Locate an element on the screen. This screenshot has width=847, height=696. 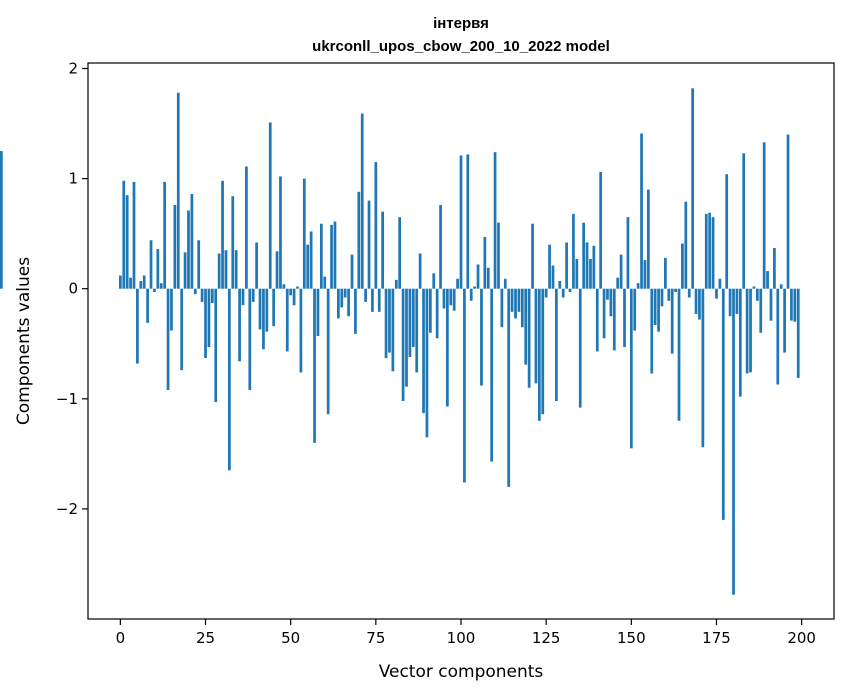
x-tick-label: 75 is located at coordinates (375, 638).